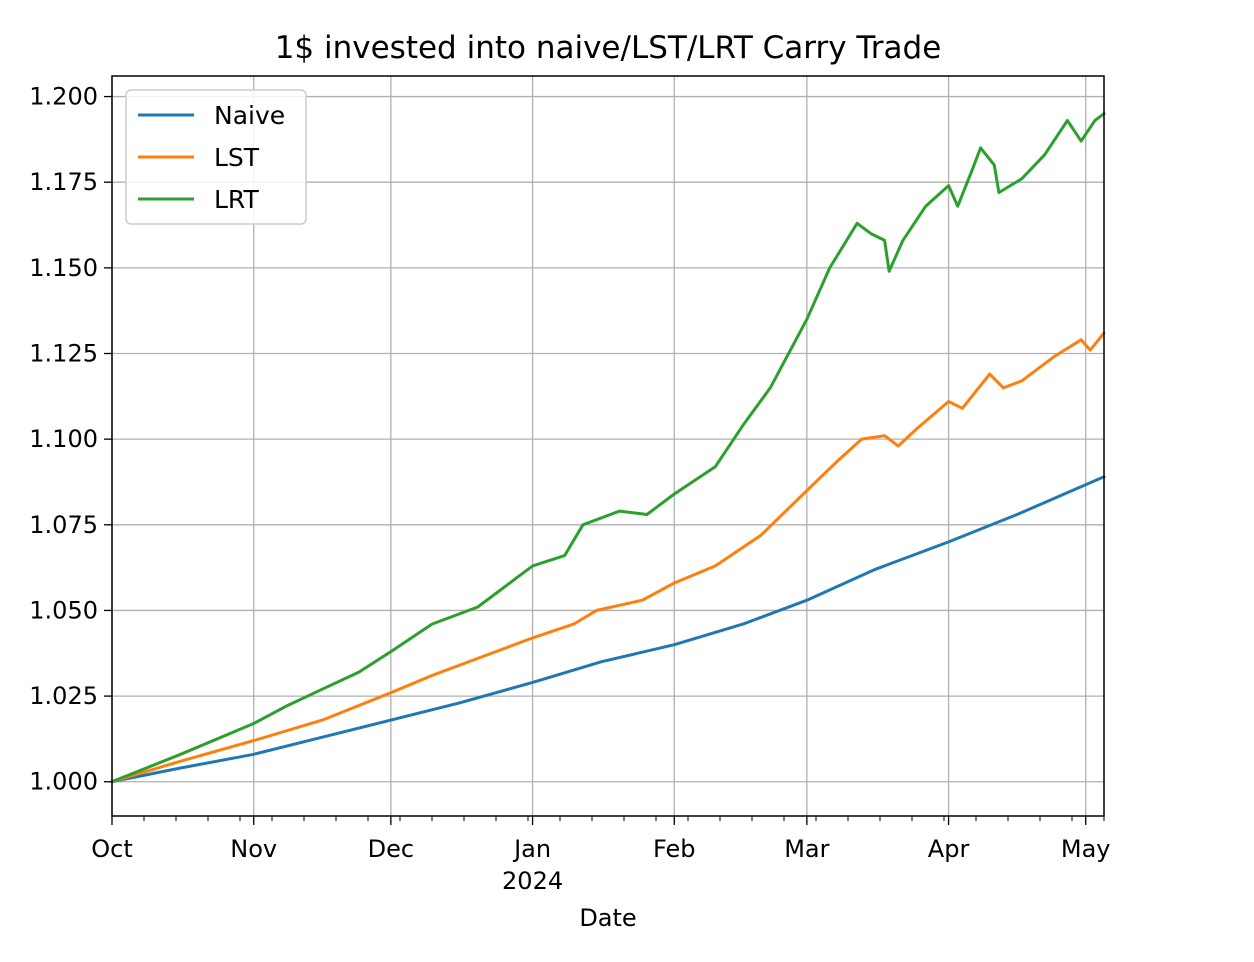 This screenshot has width=1254, height=962. I want to click on x-tick-label: Jan, so click(531, 849).